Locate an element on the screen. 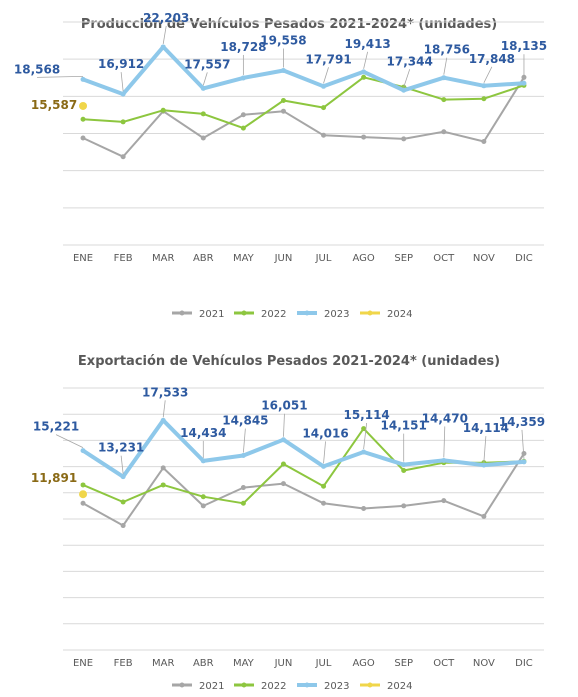 The height and width of the screenshot is (697, 578). data-label: 18,568 is located at coordinates (37, 69).